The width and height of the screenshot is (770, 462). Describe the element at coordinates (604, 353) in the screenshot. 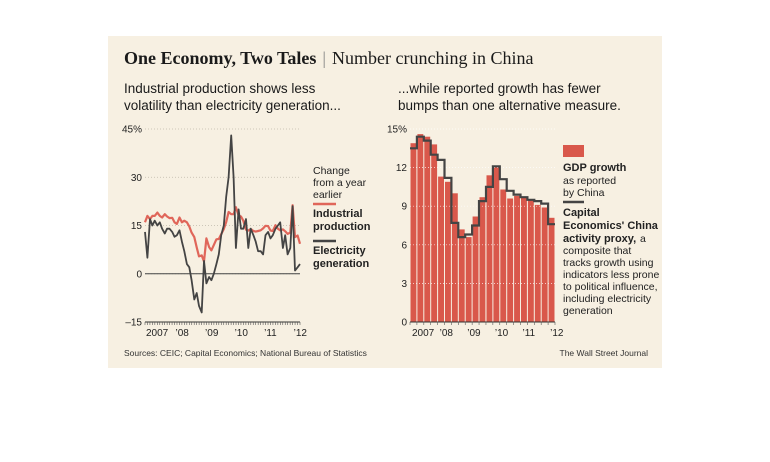

I see `wsj-credit: The Wall Street Journal` at that location.